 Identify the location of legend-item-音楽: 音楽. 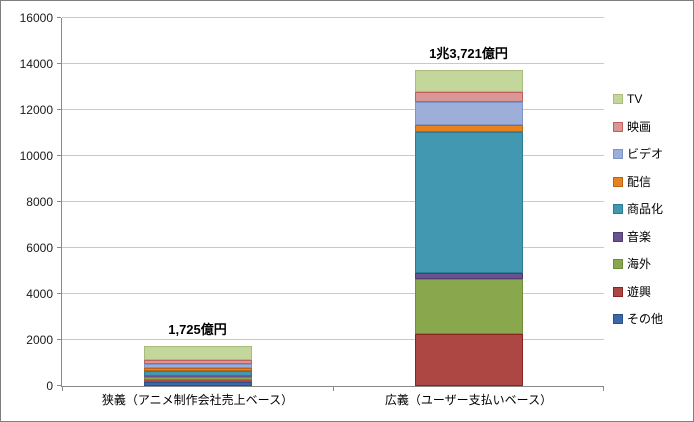
(638, 237).